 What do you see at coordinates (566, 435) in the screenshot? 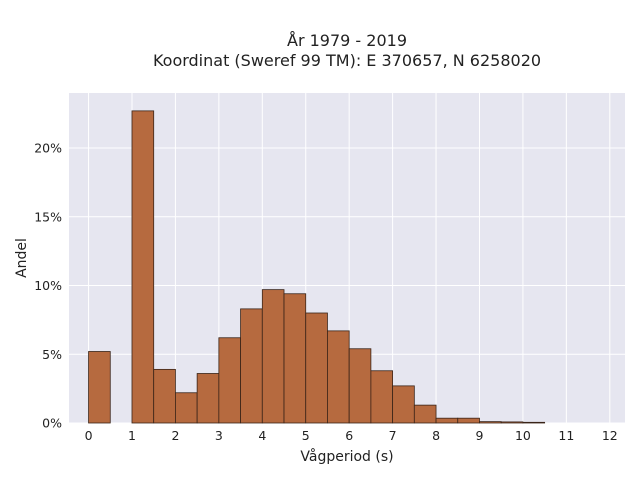
I see `x-tick-label: 11` at bounding box center [566, 435].